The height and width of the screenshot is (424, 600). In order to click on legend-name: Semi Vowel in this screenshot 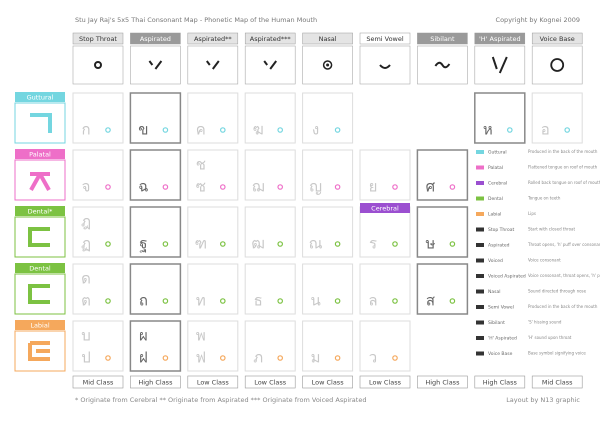, I will do `click(501, 308)`.